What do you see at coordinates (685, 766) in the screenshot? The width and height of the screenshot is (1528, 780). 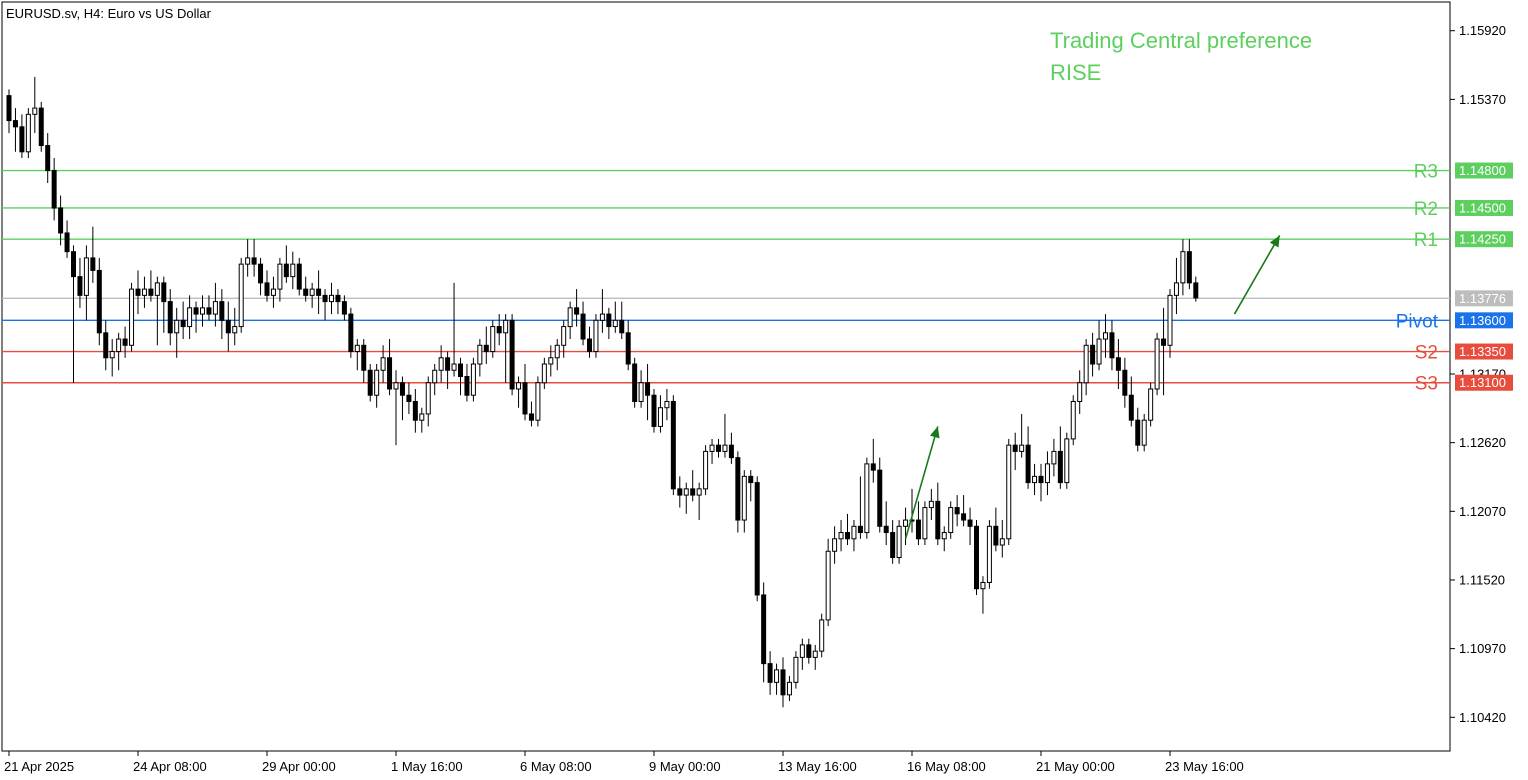 I see `time-tick-label: 9 May 00:00` at bounding box center [685, 766].